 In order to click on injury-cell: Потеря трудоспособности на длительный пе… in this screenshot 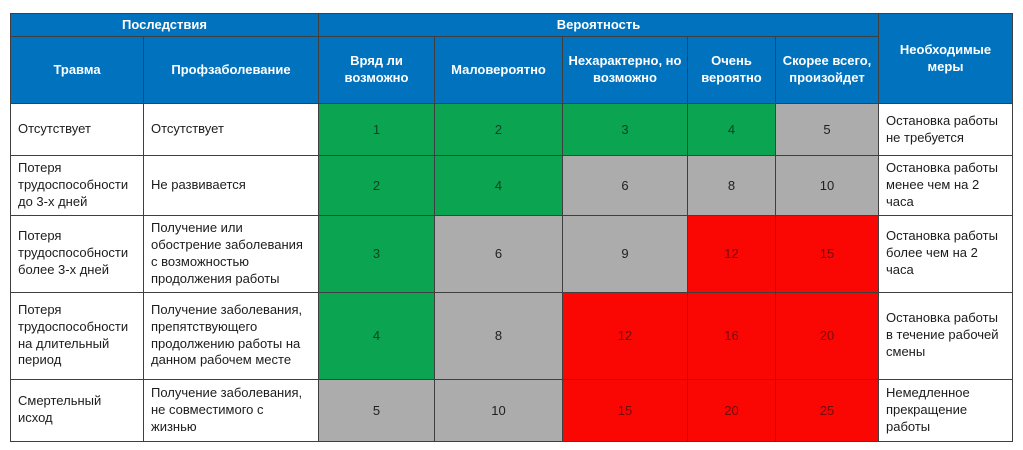, I will do `click(77, 335)`.